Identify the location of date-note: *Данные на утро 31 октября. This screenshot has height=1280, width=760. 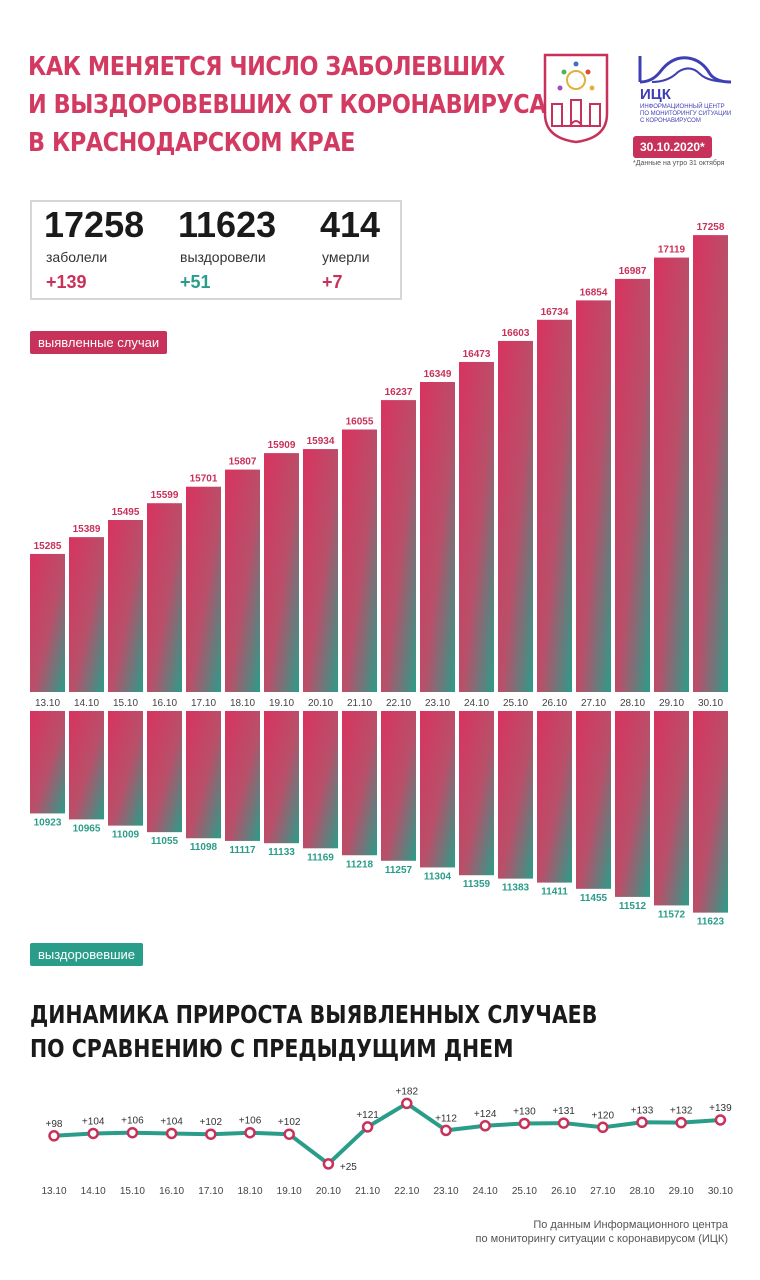
(679, 163).